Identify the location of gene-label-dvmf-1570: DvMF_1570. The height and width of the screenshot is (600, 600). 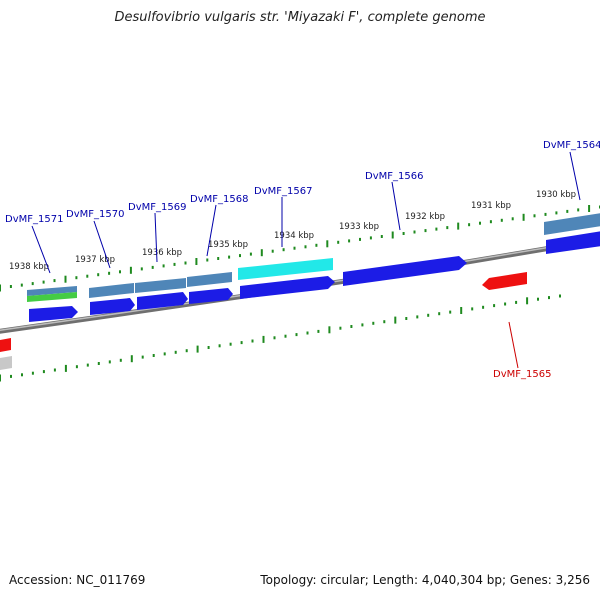
(95, 214).